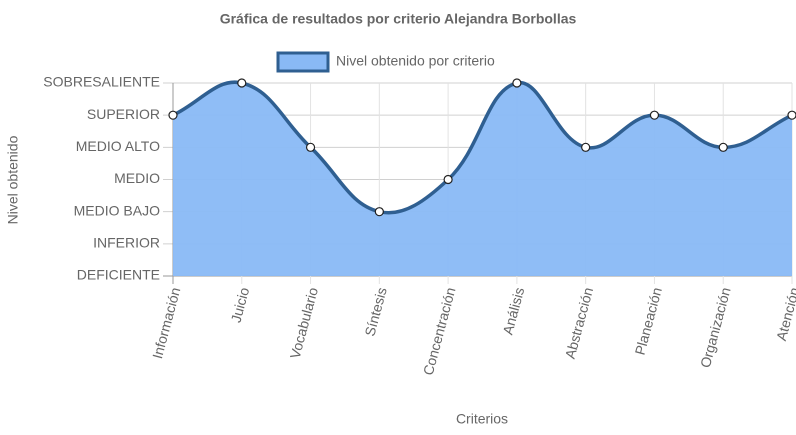 Image resolution: width=796 pixels, height=435 pixels. What do you see at coordinates (303, 62) in the screenshot?
I see `legend-swatch` at bounding box center [303, 62].